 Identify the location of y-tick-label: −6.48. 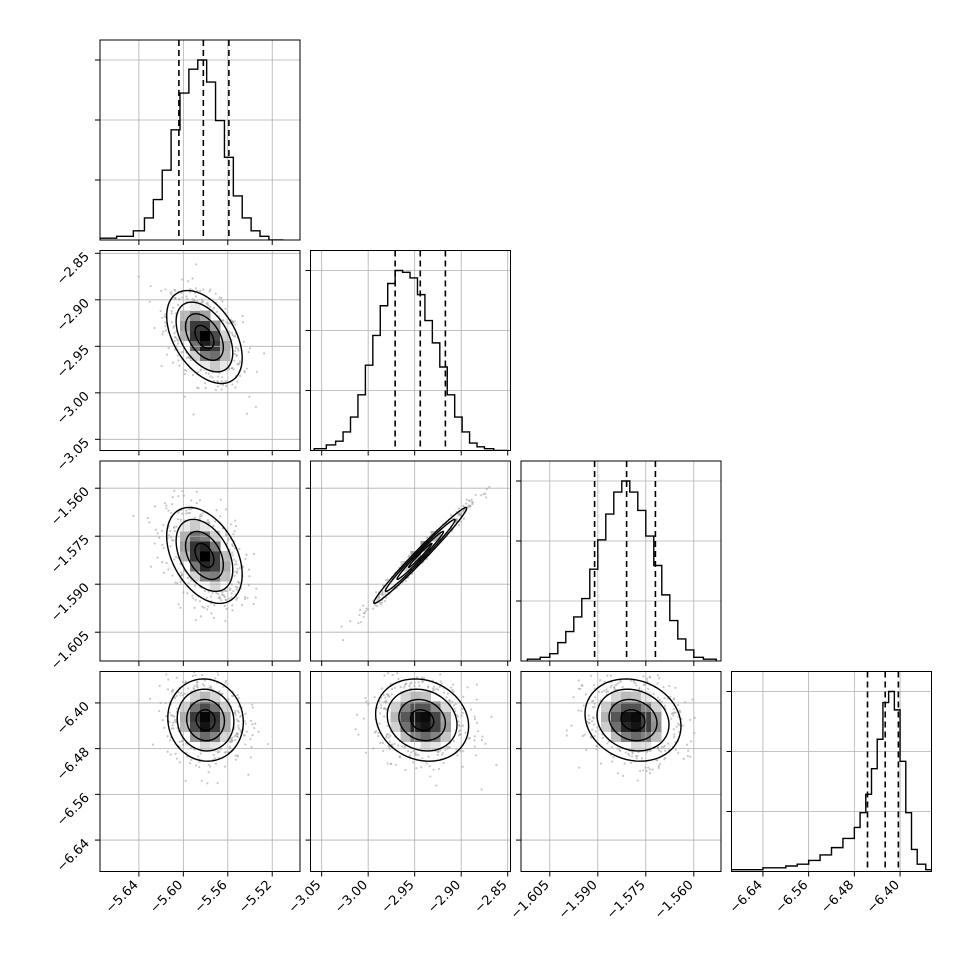
(73, 764).